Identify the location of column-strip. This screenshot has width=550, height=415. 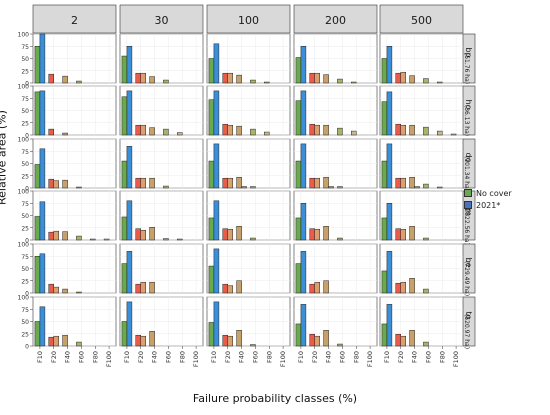
(74, 19).